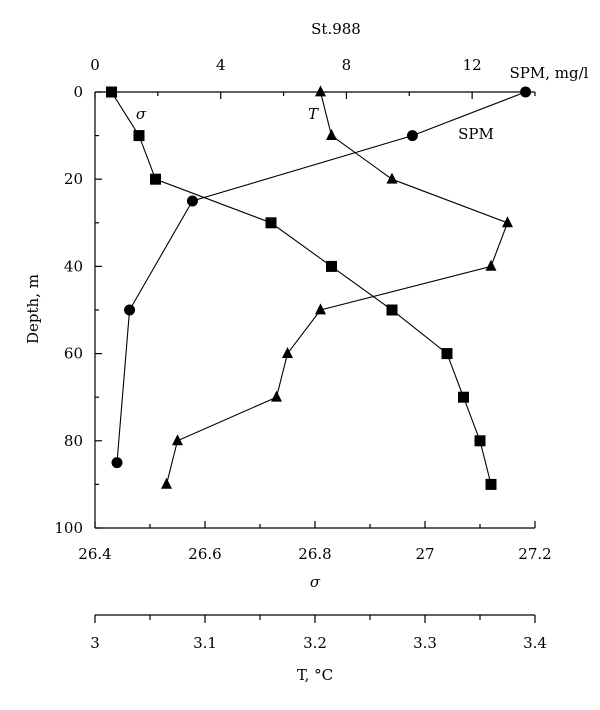 Image resolution: width=600 pixels, height=710 pixels. Describe the element at coordinates (313, 114) in the screenshot. I see `temperature-series-label: T` at that location.